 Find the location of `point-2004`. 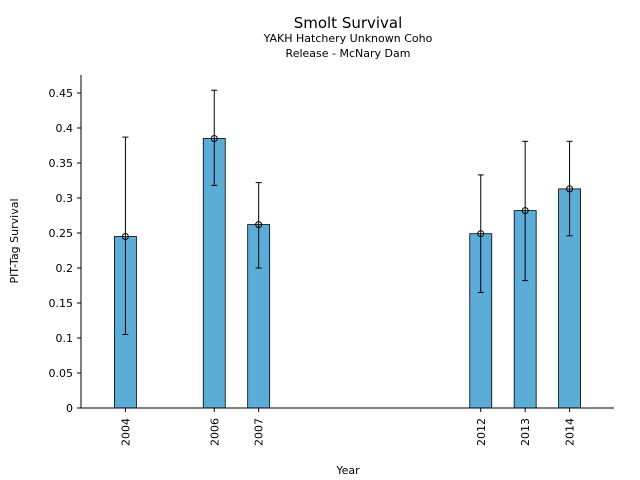

point-2004 is located at coordinates (125, 236).